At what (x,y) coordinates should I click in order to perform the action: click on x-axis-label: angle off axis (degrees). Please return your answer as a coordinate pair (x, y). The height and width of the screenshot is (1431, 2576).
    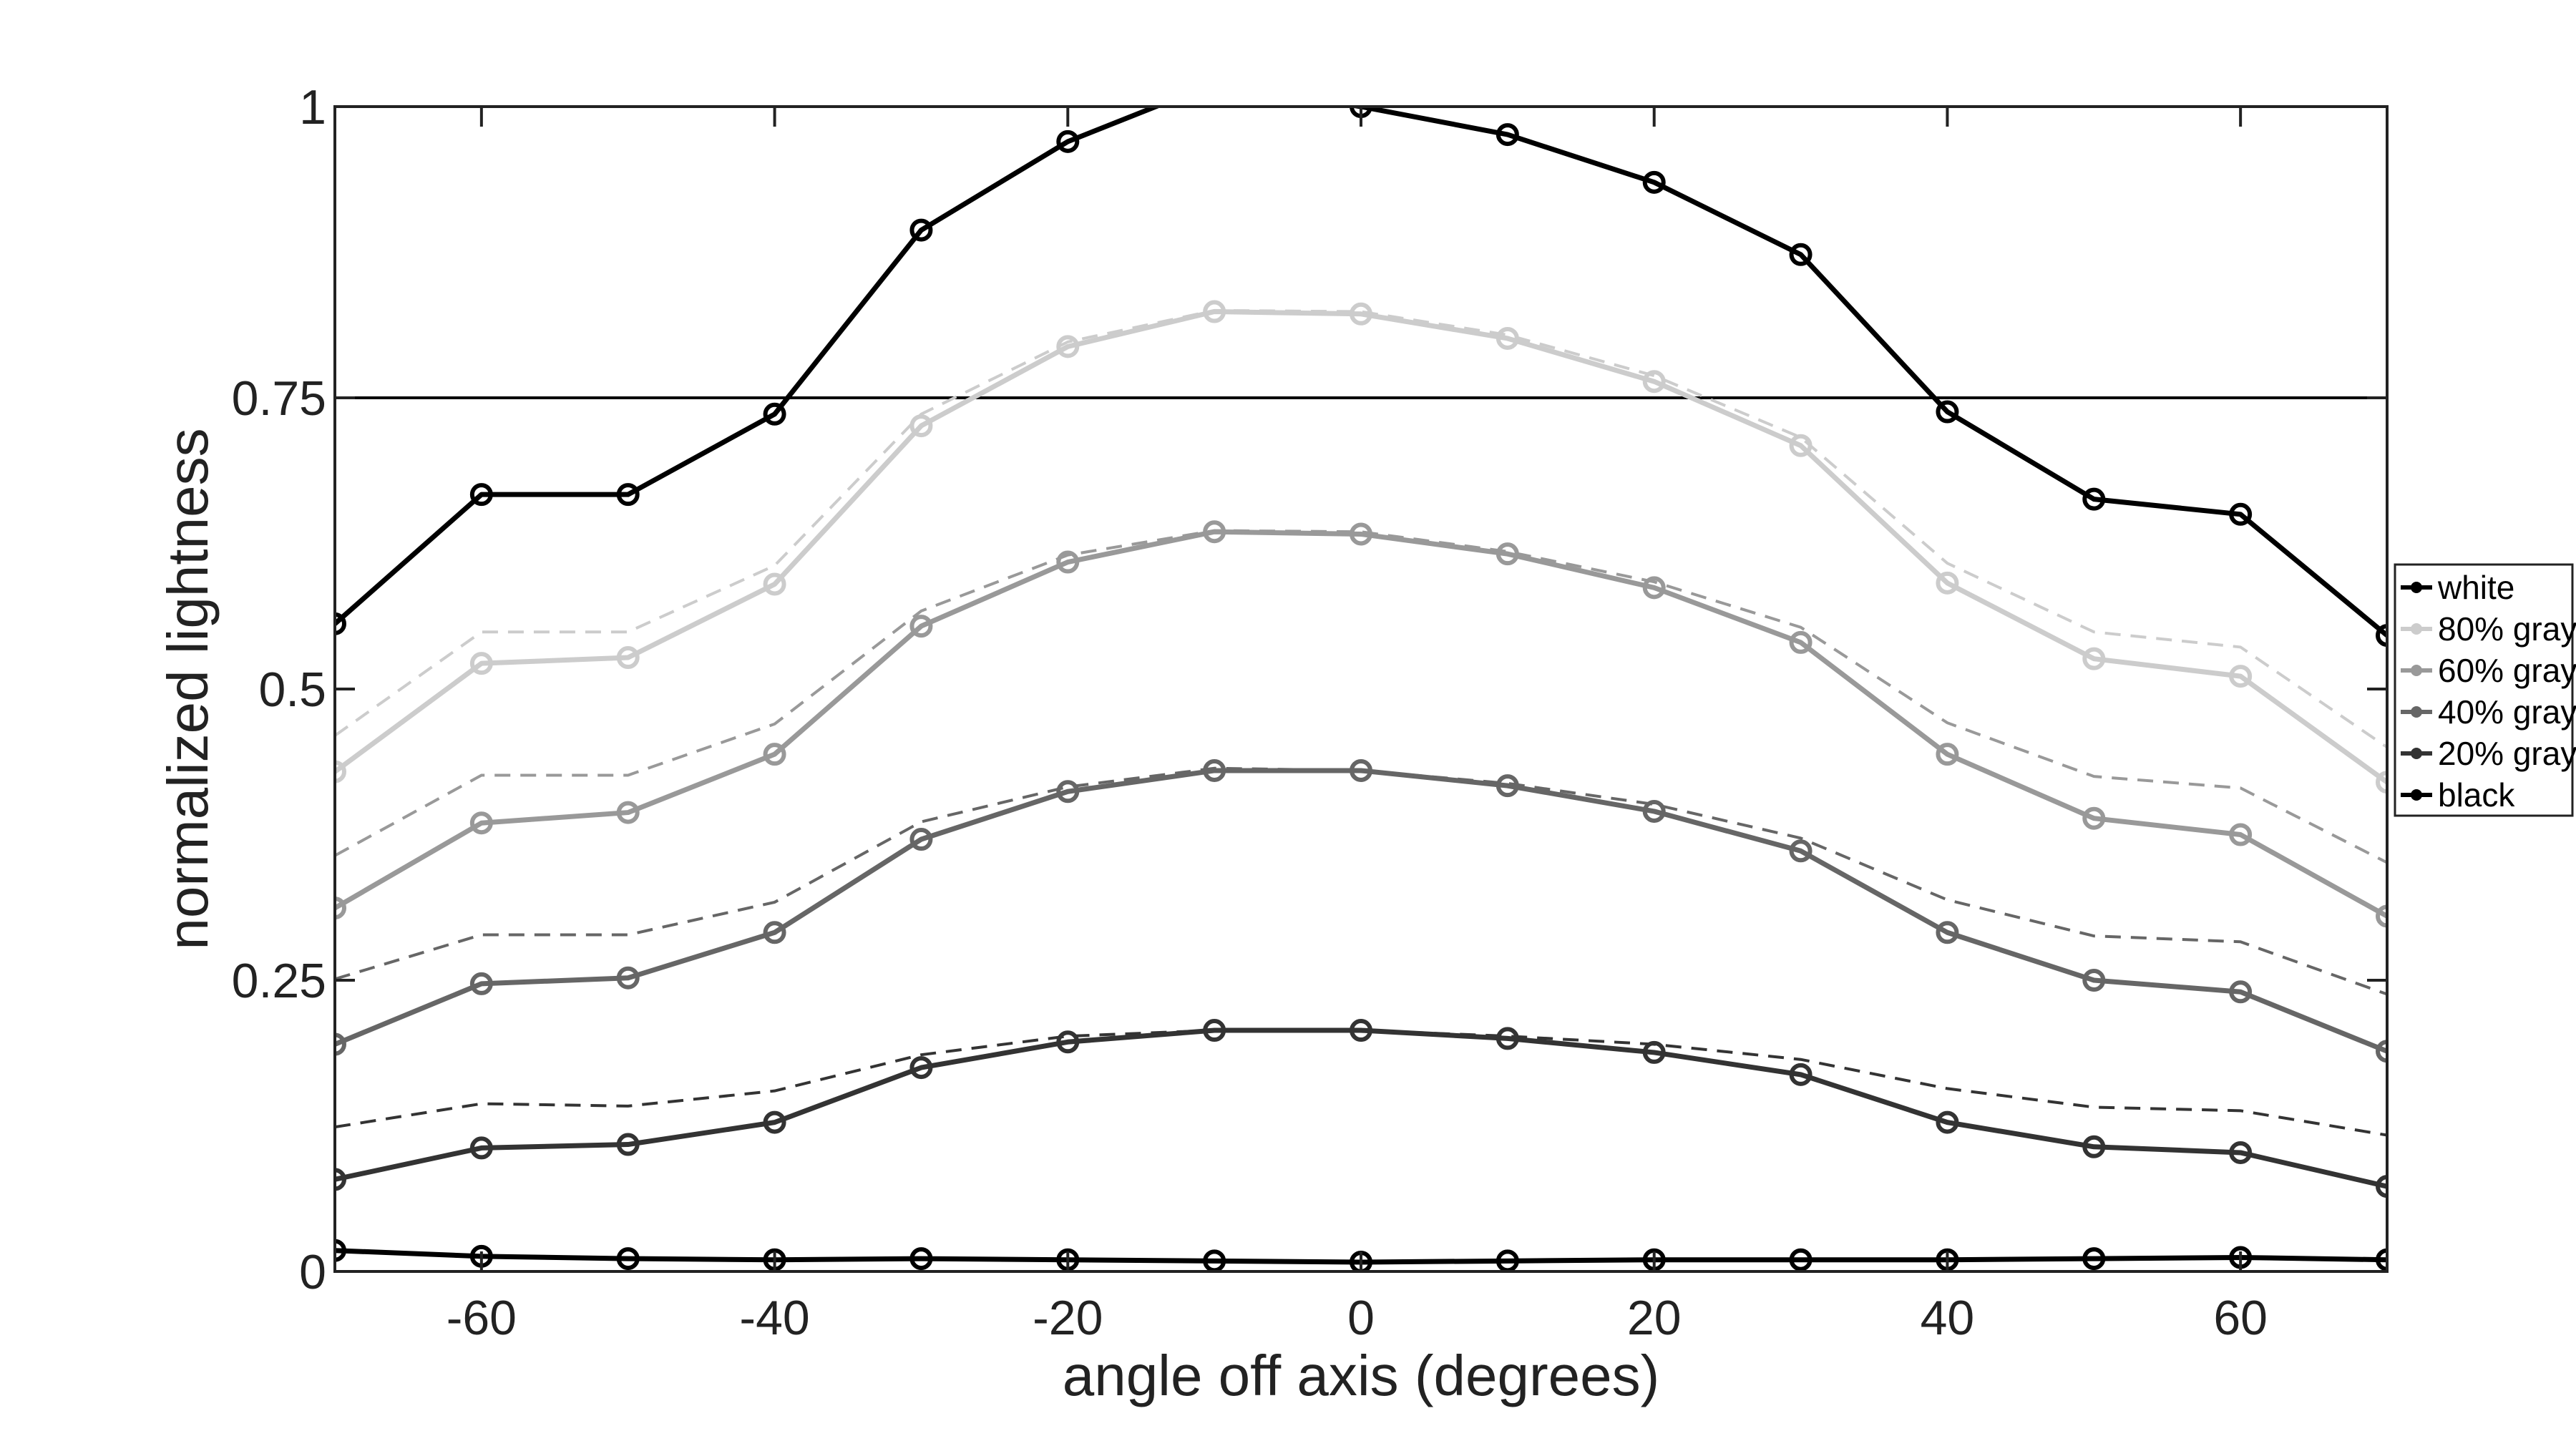
    Looking at the image, I should click on (1361, 1375).